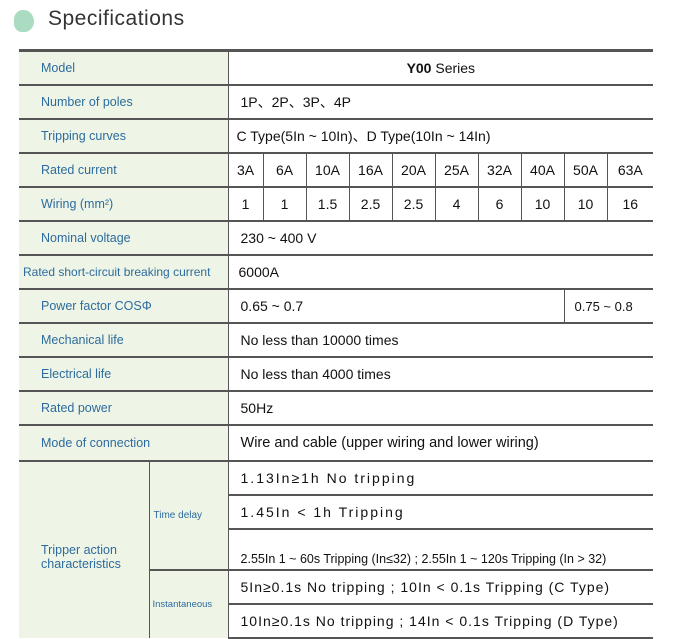 The width and height of the screenshot is (679, 639). Describe the element at coordinates (124, 339) in the screenshot. I see `label: Mechanical life` at that location.